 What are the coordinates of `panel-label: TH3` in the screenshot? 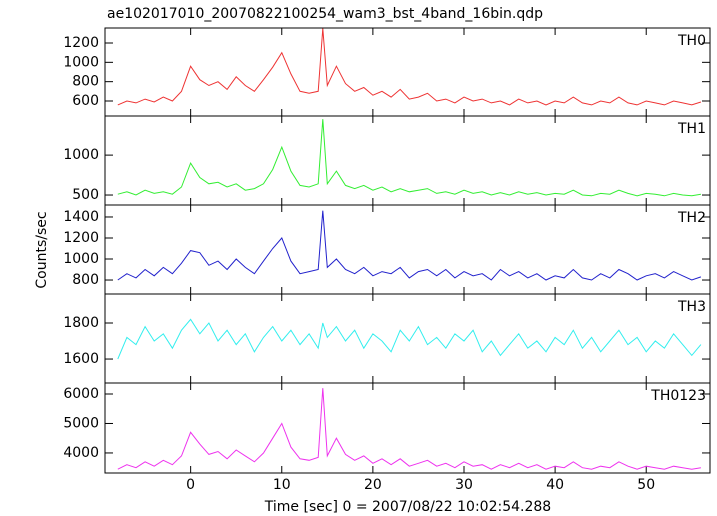 It's located at (691, 307).